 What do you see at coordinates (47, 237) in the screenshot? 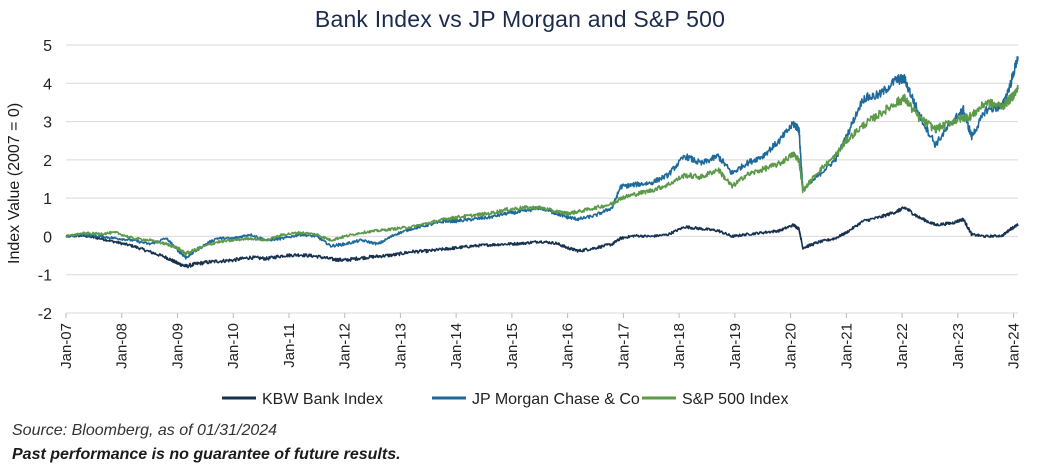
I see `y-tick-label: 0` at bounding box center [47, 237].